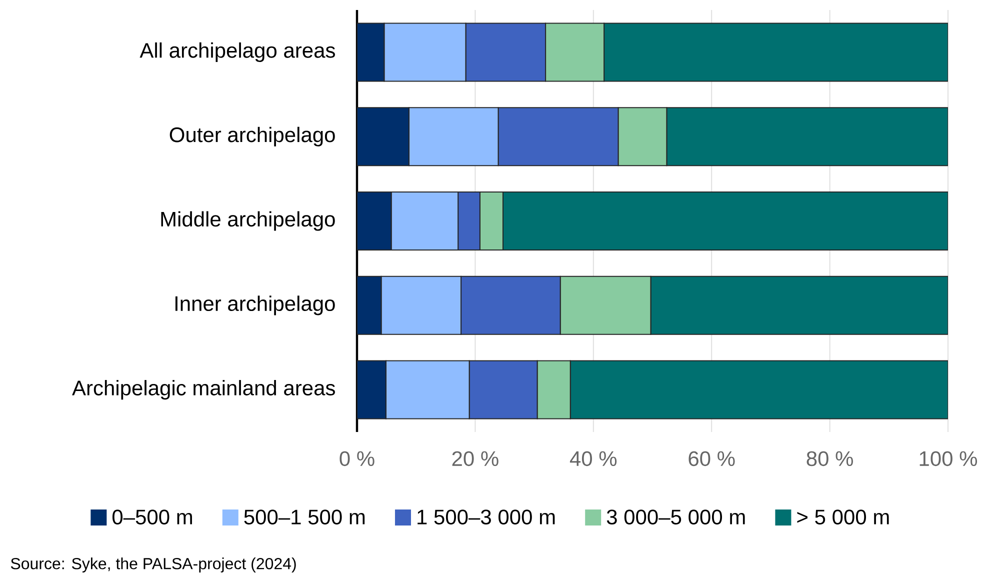 The height and width of the screenshot is (581, 987). Describe the element at coordinates (829, 458) in the screenshot. I see `x-tick-label: 80 %` at that location.